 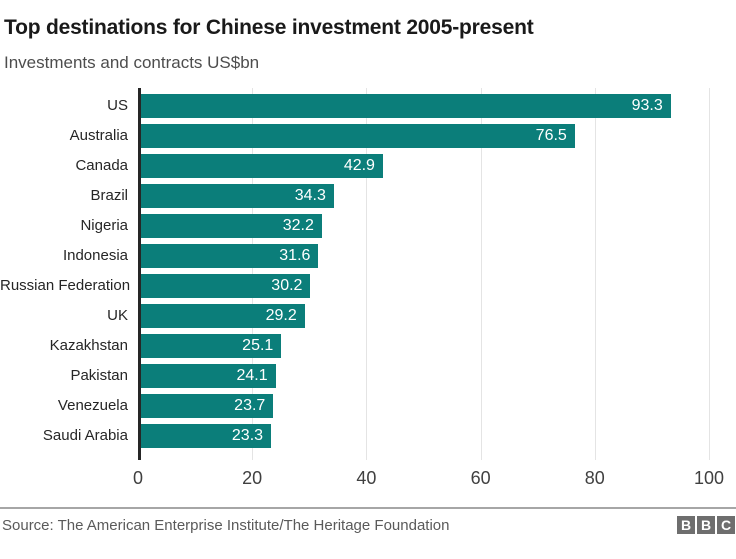 What do you see at coordinates (88, 345) in the screenshot?
I see `category-label: Kazakhstan` at bounding box center [88, 345].